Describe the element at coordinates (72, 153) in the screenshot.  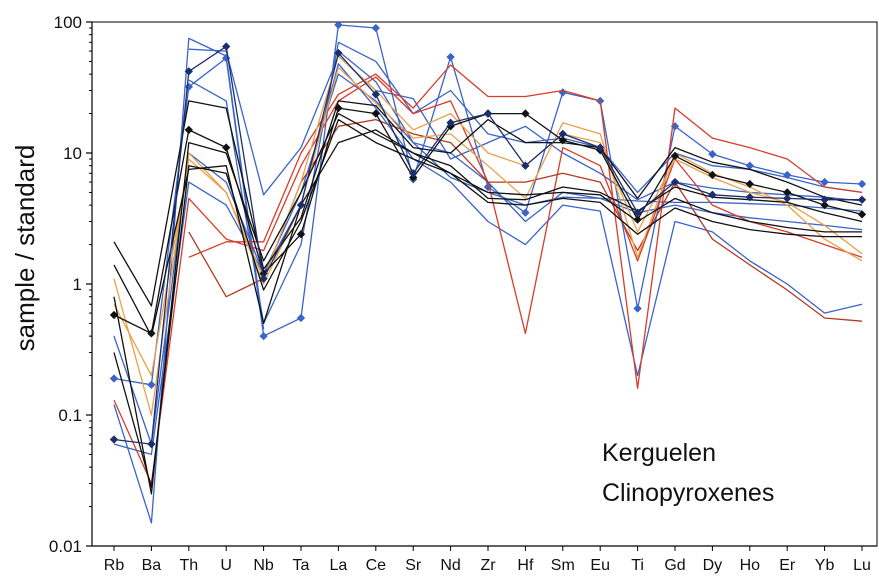
I see `y-tick-label: 10` at that location.